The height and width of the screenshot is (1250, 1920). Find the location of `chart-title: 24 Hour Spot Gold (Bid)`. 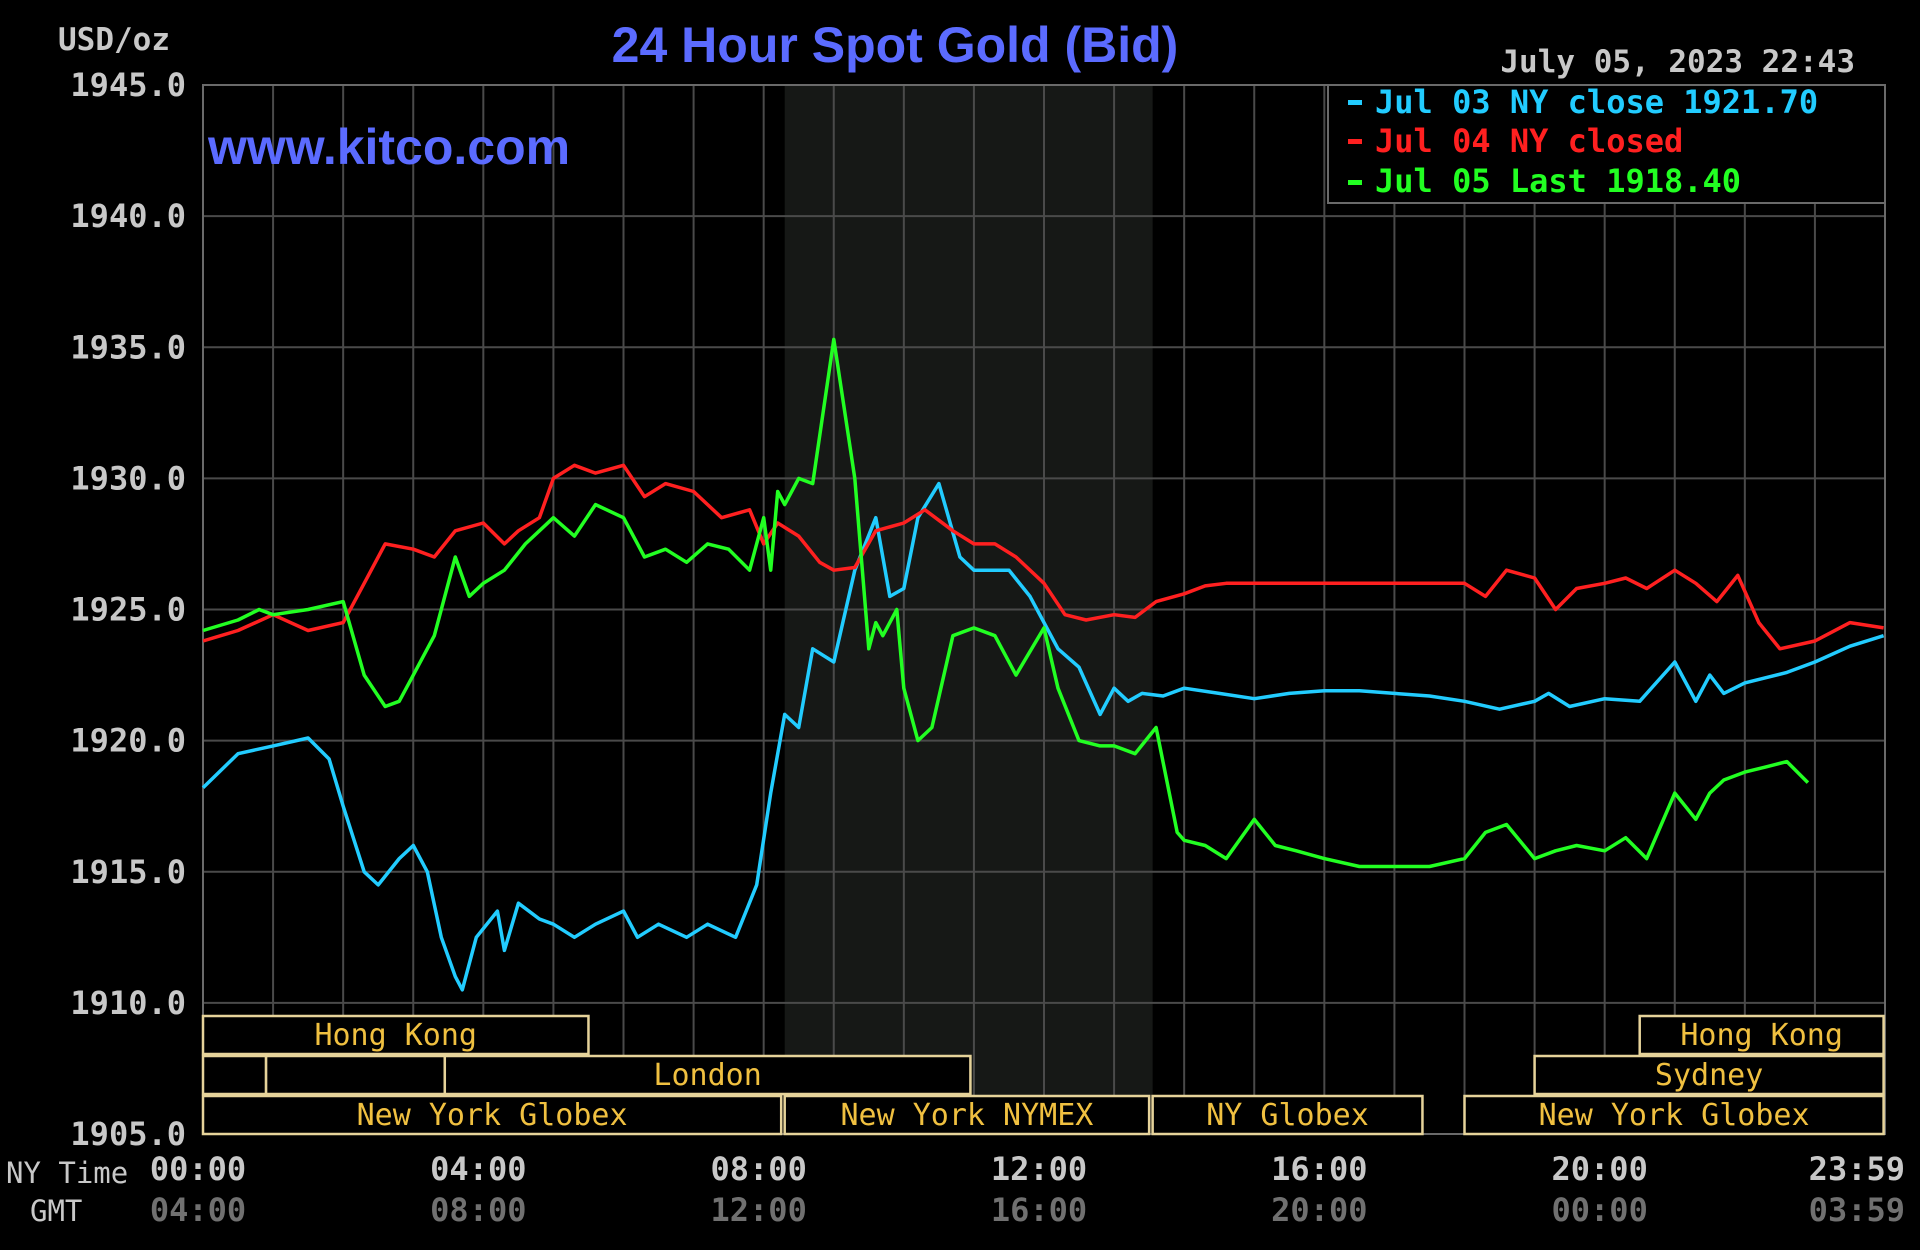

chart-title: 24 Hour Spot Gold (Bid) is located at coordinates (895, 45).